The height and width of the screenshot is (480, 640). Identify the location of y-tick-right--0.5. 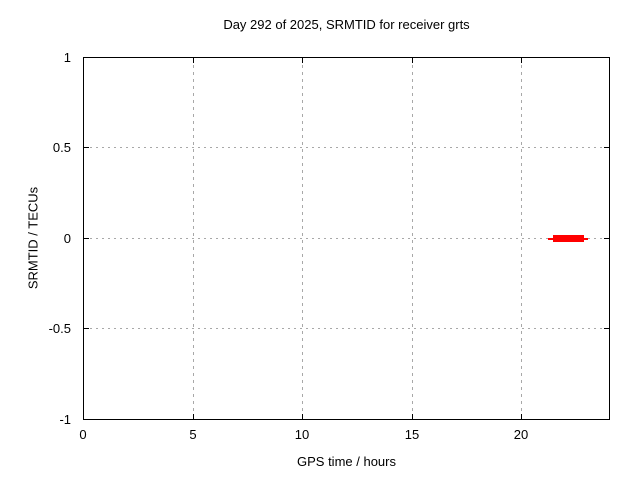
(606, 328).